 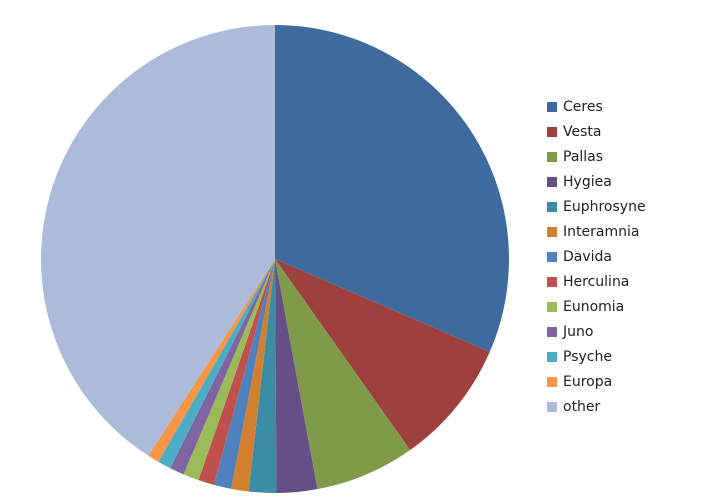 What do you see at coordinates (604, 207) in the screenshot?
I see `legend-label: Euphrosyne` at bounding box center [604, 207].